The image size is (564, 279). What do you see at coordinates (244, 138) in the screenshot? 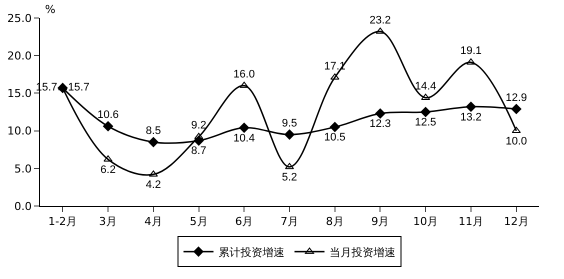
I see `data-label: 10.4` at bounding box center [244, 138].